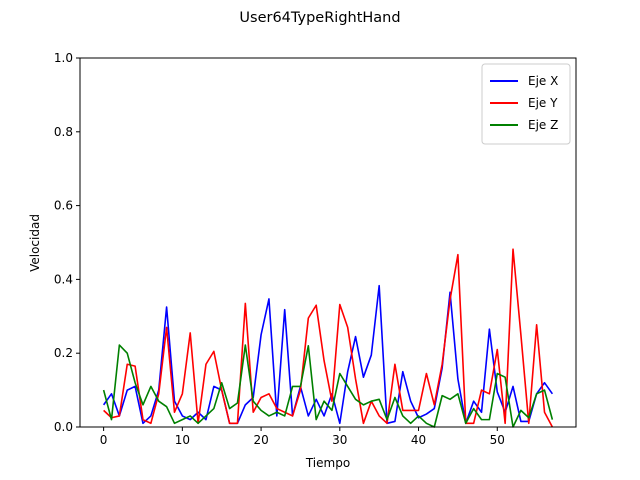 The image size is (640, 480). What do you see at coordinates (327, 463) in the screenshot?
I see `x-axis-label: Tiempo` at bounding box center [327, 463].